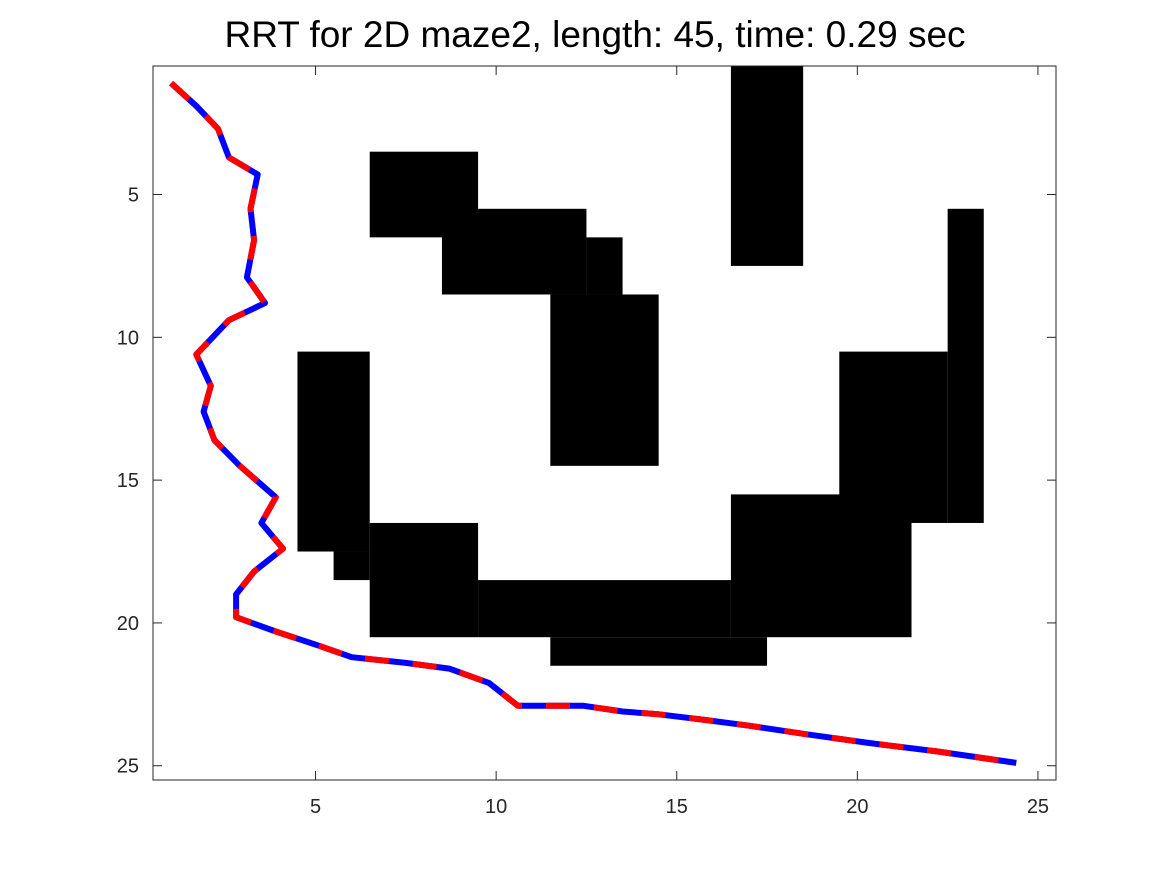  I want to click on x-tick-label: 20, so click(857, 807).